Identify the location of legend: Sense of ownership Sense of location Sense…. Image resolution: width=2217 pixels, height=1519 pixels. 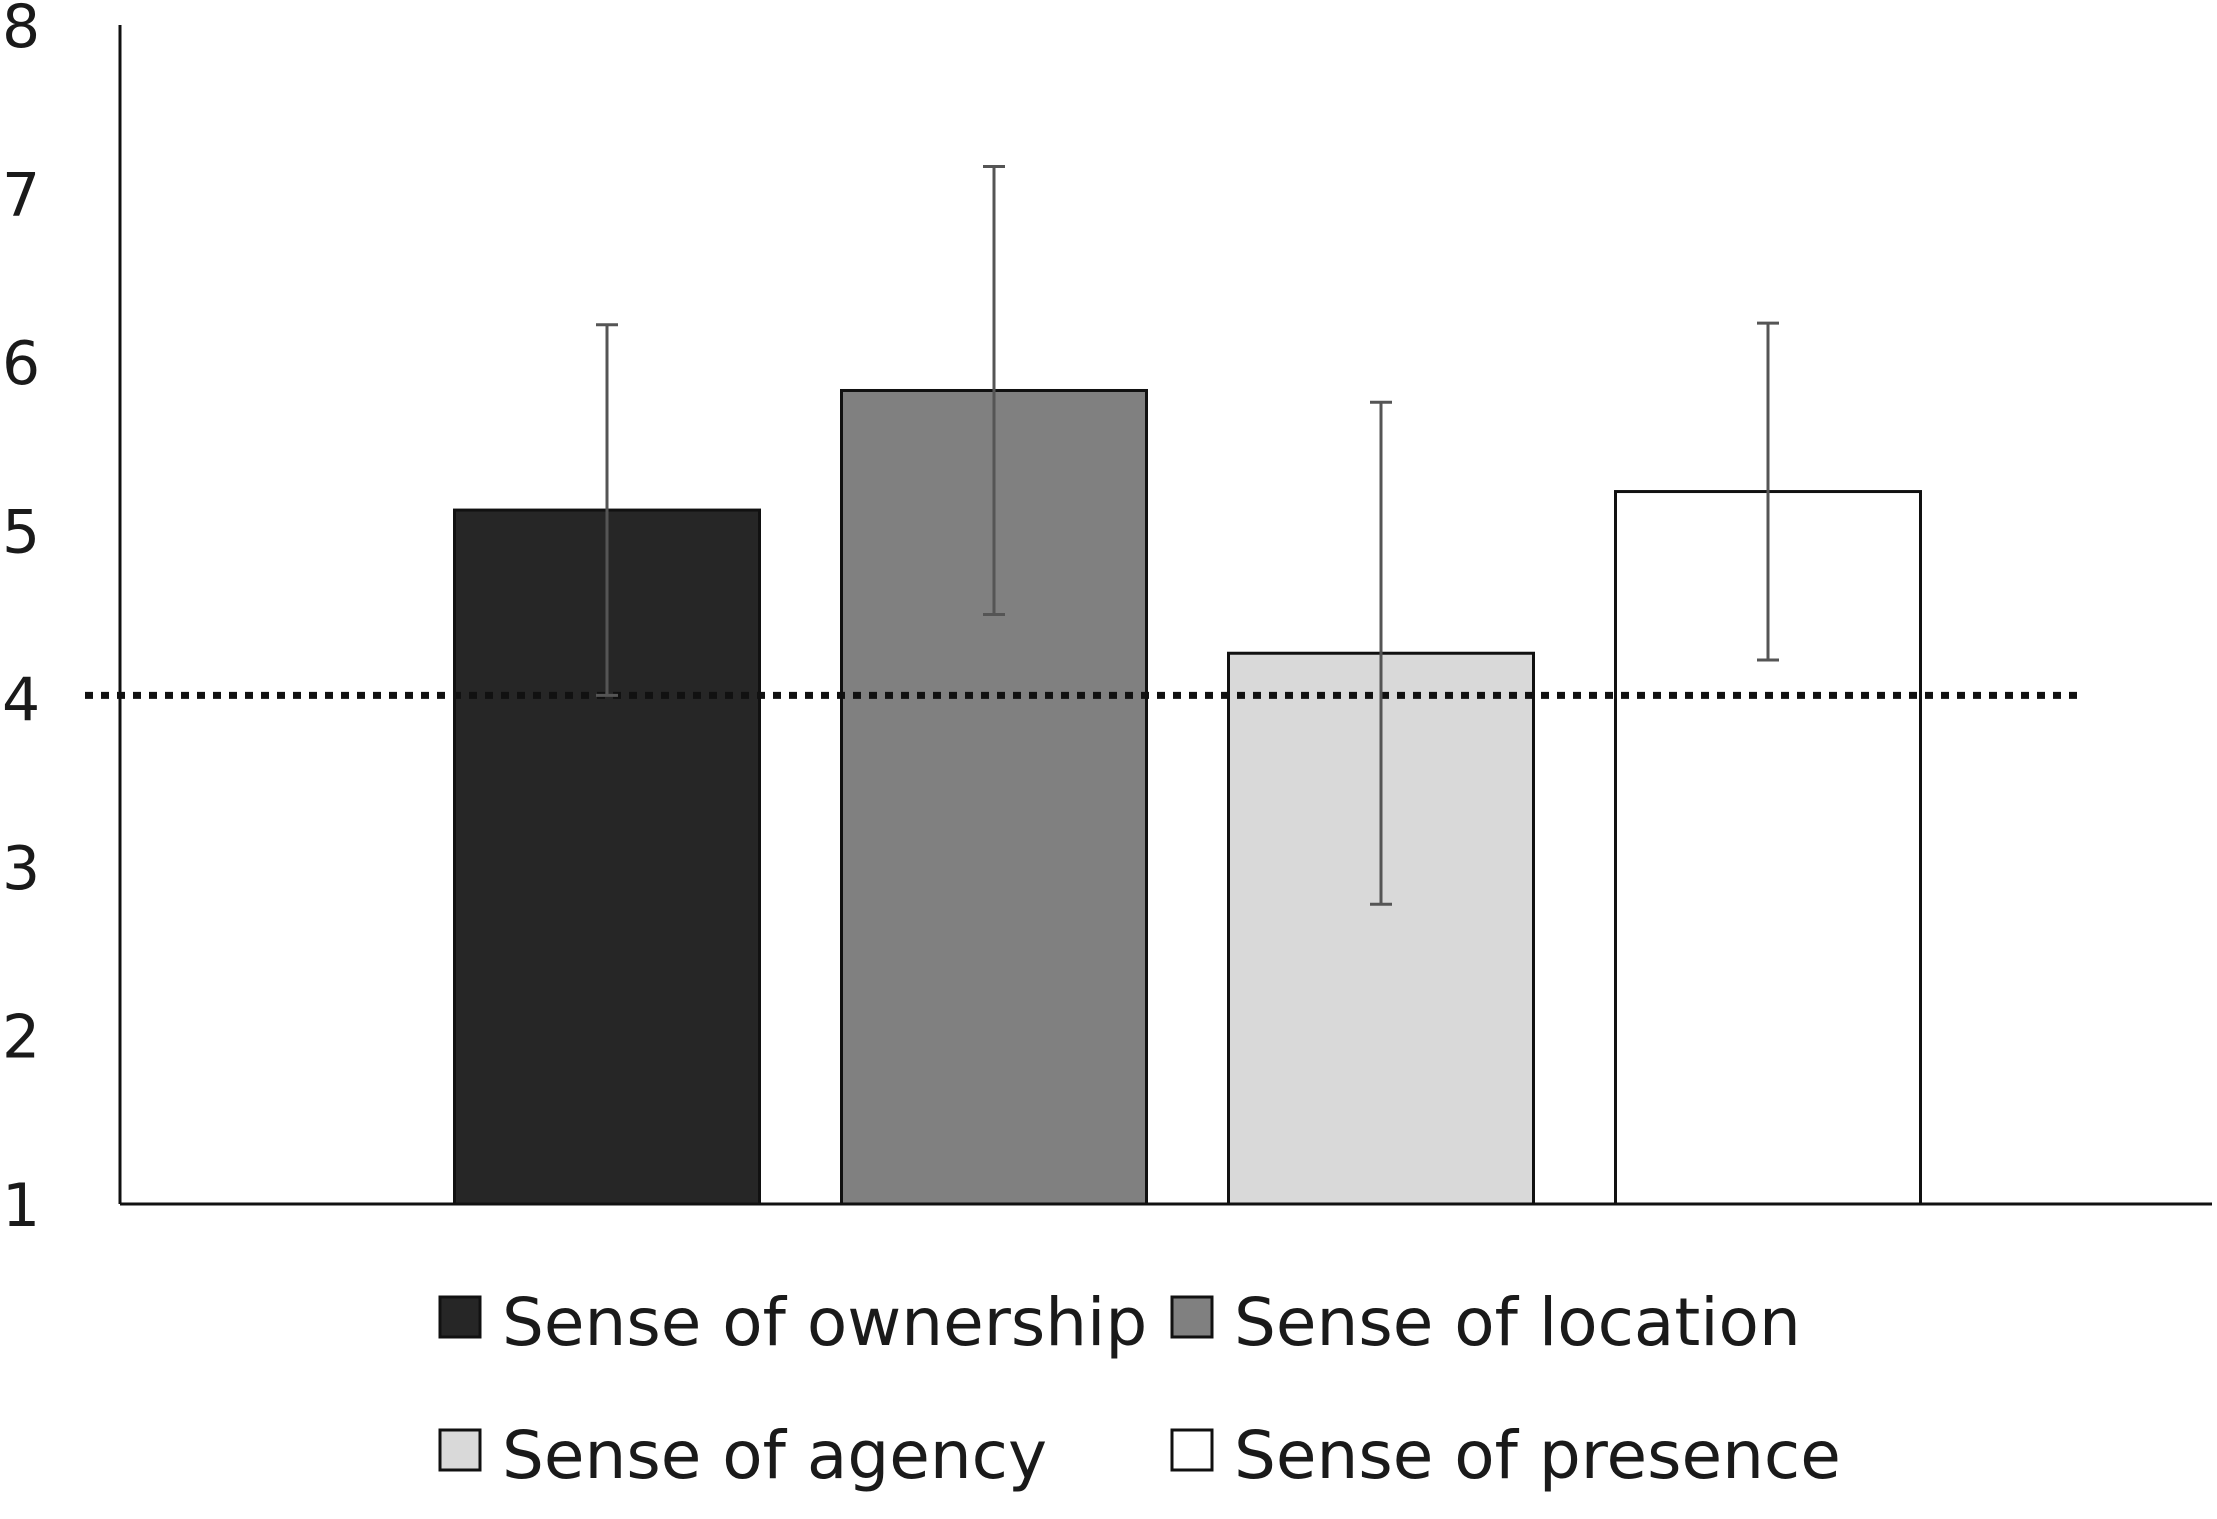
(1139, 1389).